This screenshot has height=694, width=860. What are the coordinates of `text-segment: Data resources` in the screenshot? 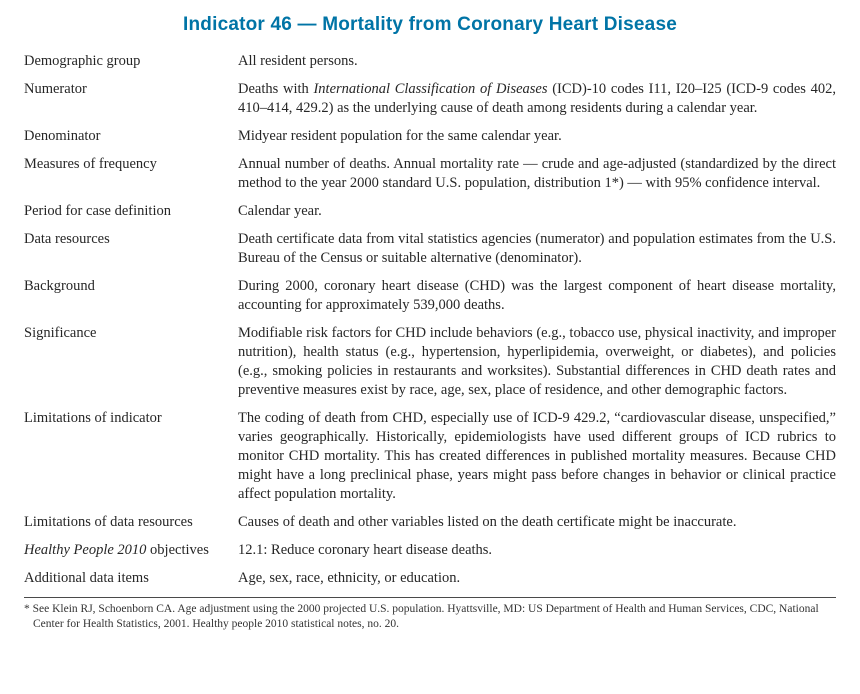 It's located at (67, 239).